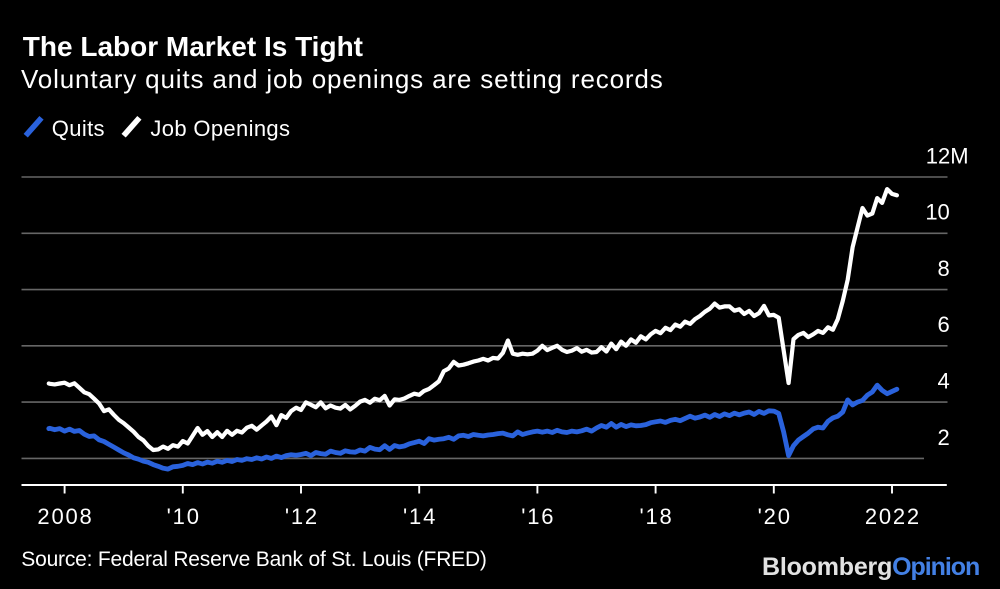 The image size is (1000, 589). Describe the element at coordinates (656, 516) in the screenshot. I see `svg-text: '18` at that location.